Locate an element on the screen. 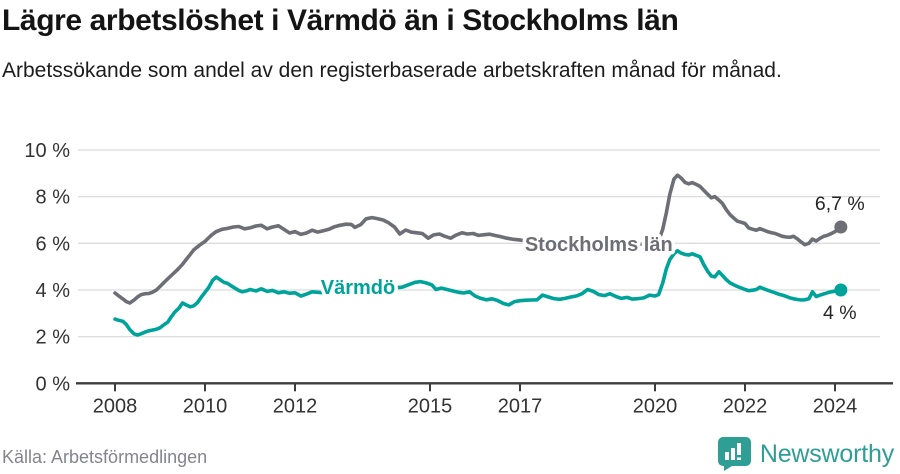 This screenshot has width=900, height=474. x-axis-labels: 2008 2010 2012 2015 2017 2020 2022 2024 is located at coordinates (475, 406).